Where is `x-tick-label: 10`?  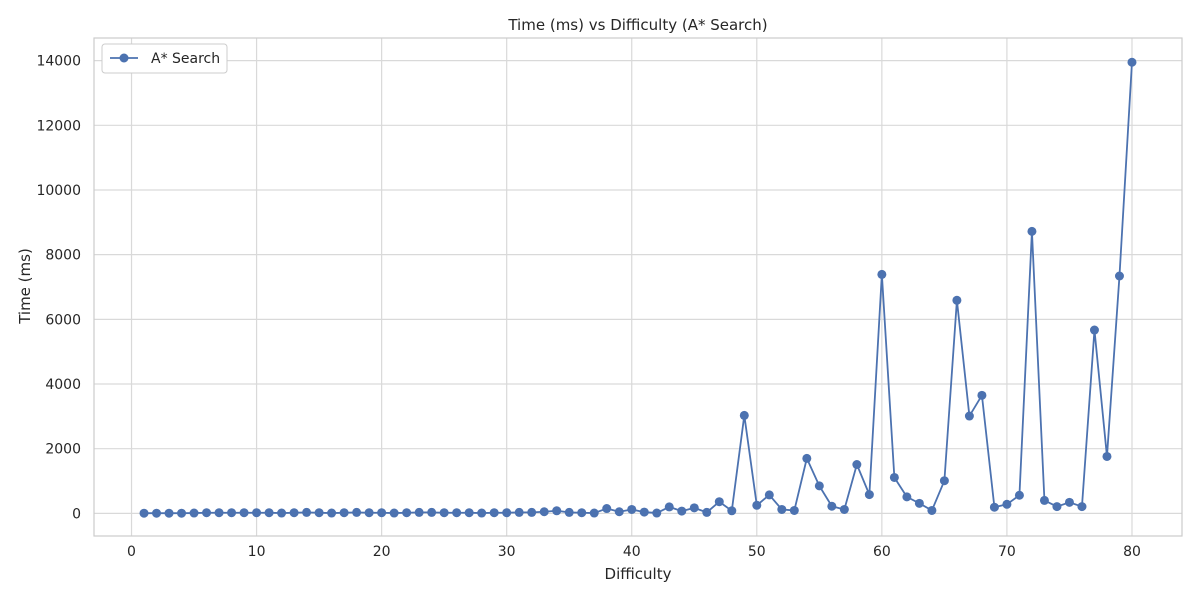
x-tick-label: 10 is located at coordinates (257, 552).